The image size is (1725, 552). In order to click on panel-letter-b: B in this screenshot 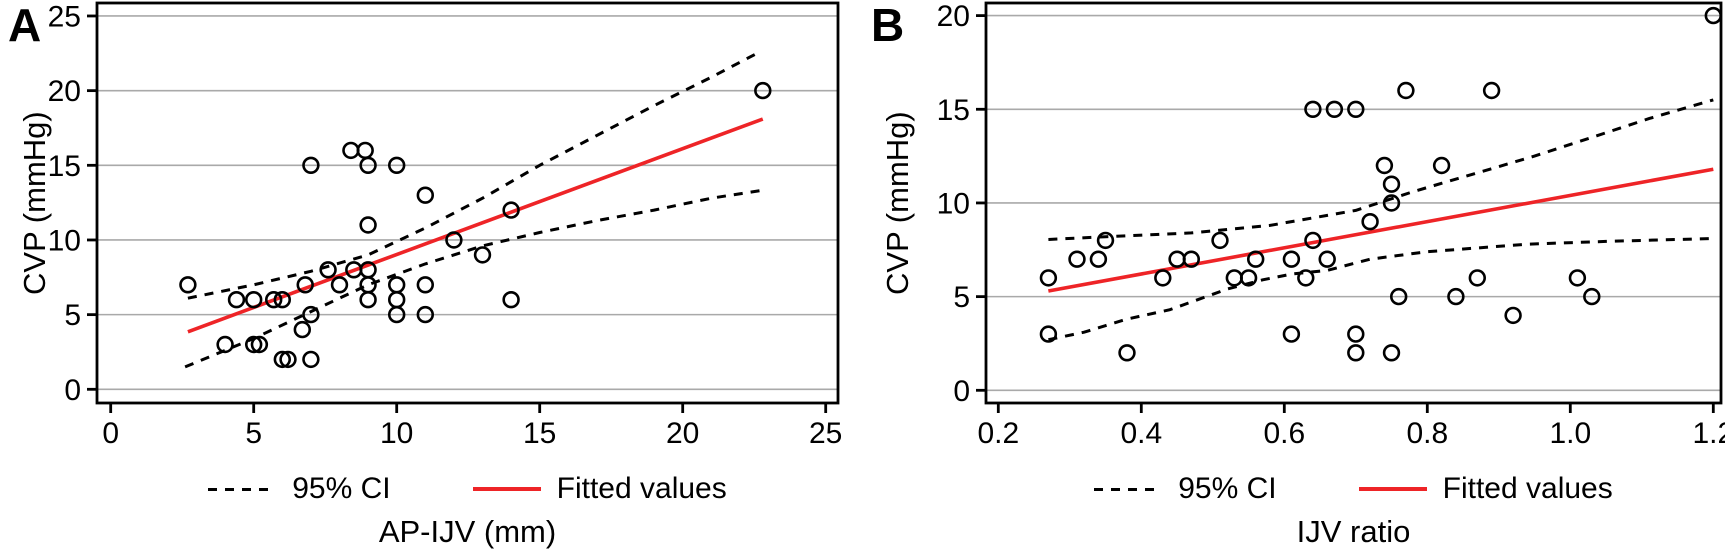, I will do `click(888, 25)`.